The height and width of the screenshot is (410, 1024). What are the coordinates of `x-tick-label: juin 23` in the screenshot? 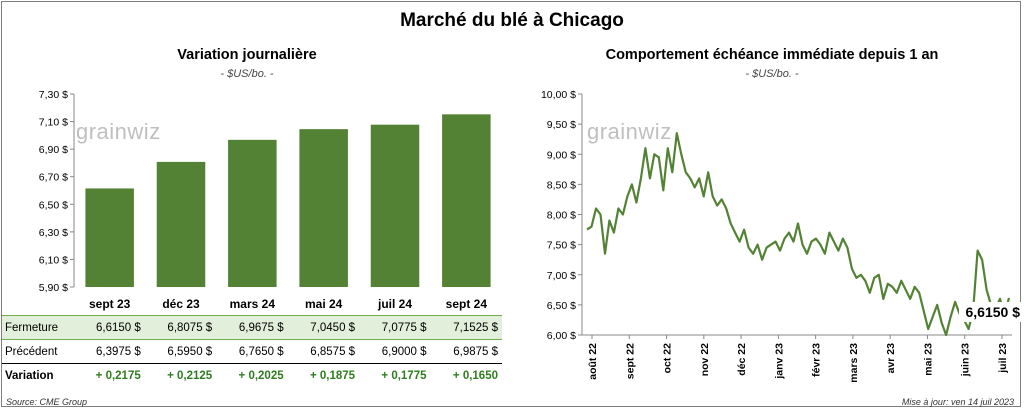 It's located at (966, 360).